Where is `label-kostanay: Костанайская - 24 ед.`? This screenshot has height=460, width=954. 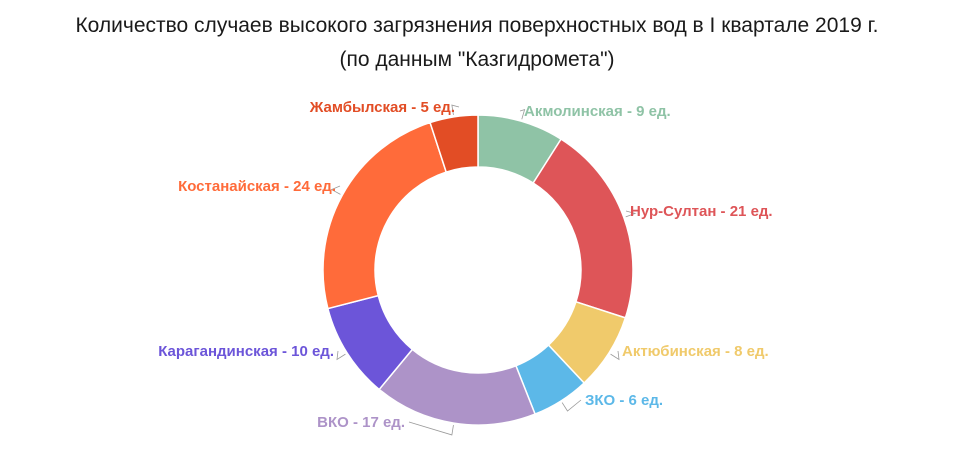
label-kostanay: Костанайская - 24 ед. is located at coordinates (257, 186).